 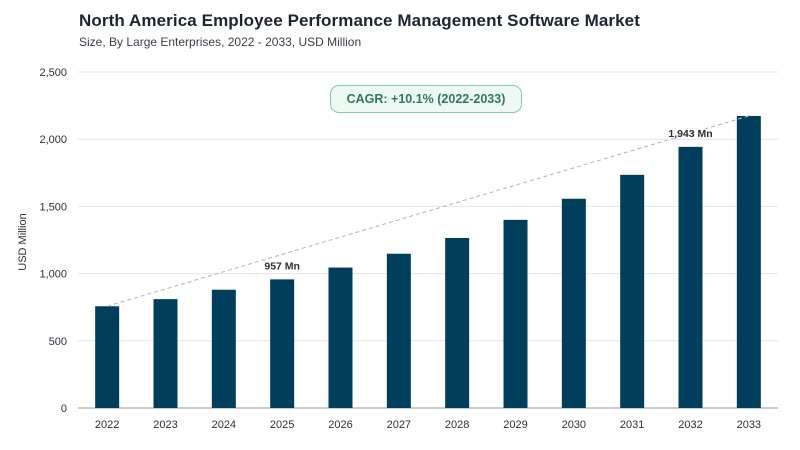 I want to click on bar-2032, so click(x=690, y=277).